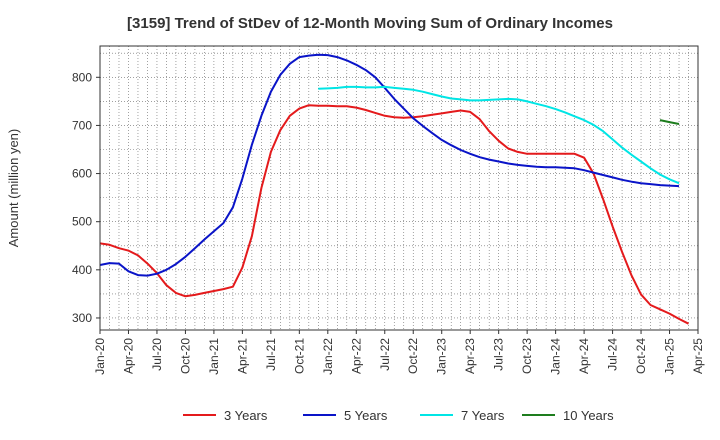  I want to click on x-tick-label: Oct-20, so click(185, 356).